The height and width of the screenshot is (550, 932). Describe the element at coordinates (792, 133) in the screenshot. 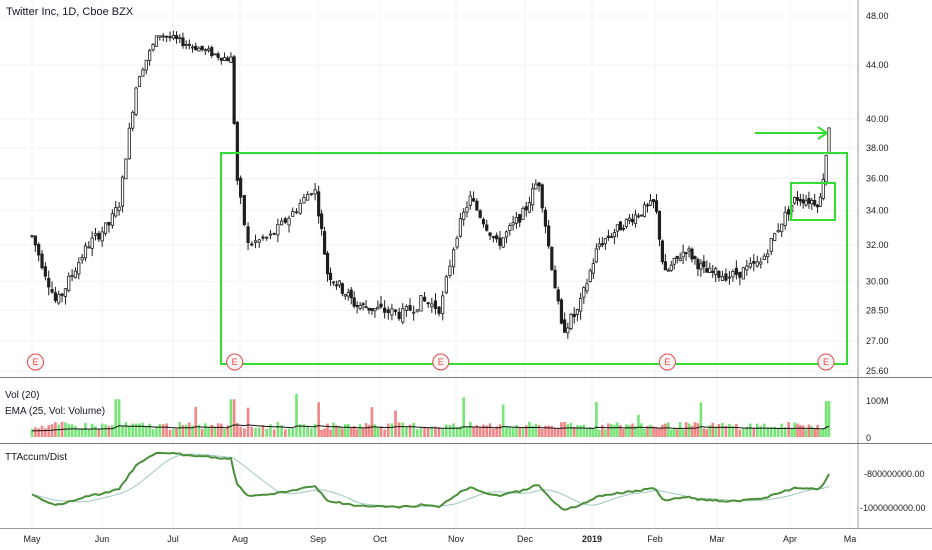

I see `arrow-annotation` at that location.